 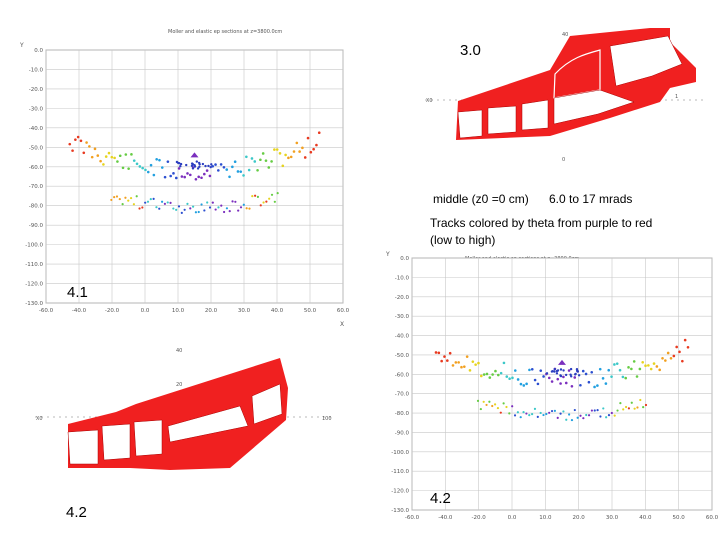 I want to click on annotation-range: 6.0 to 17 mrads, so click(x=591, y=199).